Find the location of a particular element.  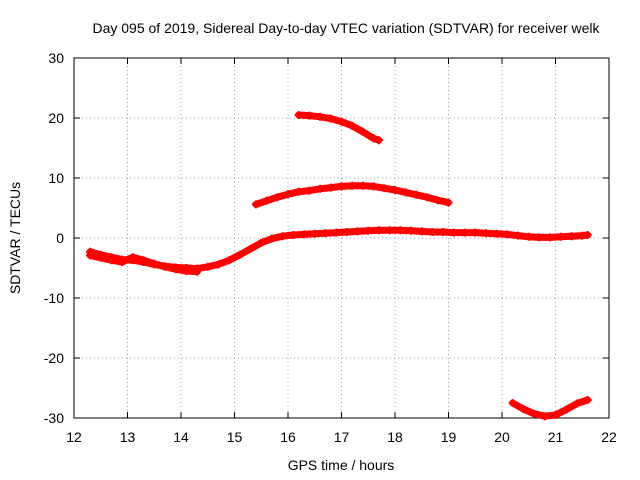

x-tick-label: 16 is located at coordinates (288, 437).